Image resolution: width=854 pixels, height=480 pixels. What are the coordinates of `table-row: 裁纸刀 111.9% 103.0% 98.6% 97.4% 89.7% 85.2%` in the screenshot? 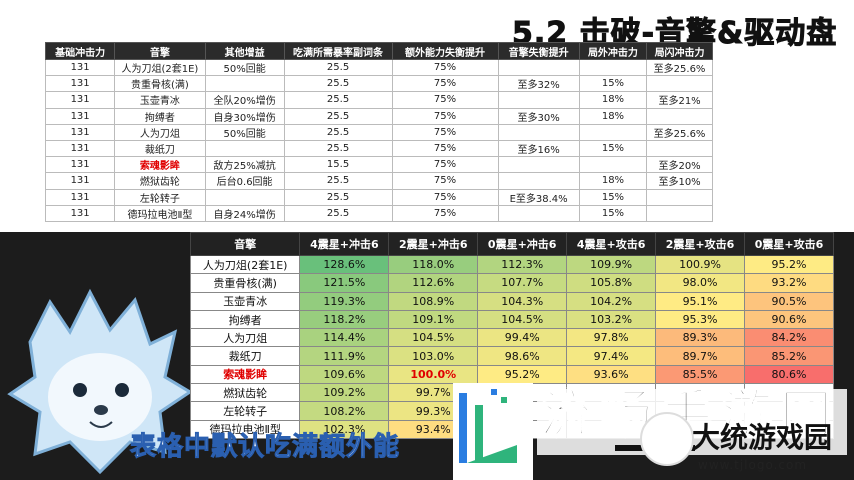 It's located at (511, 356).